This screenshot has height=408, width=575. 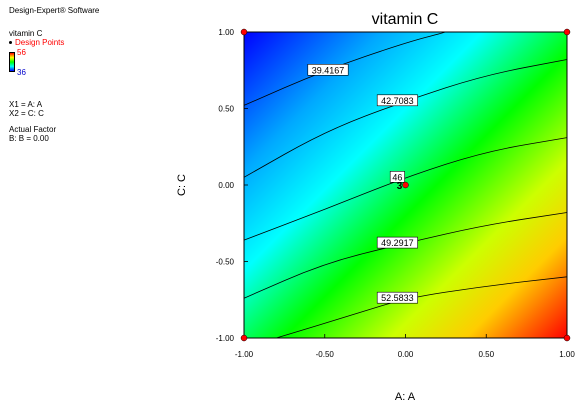 I want to click on response-label: vitamin C, so click(x=26, y=33).